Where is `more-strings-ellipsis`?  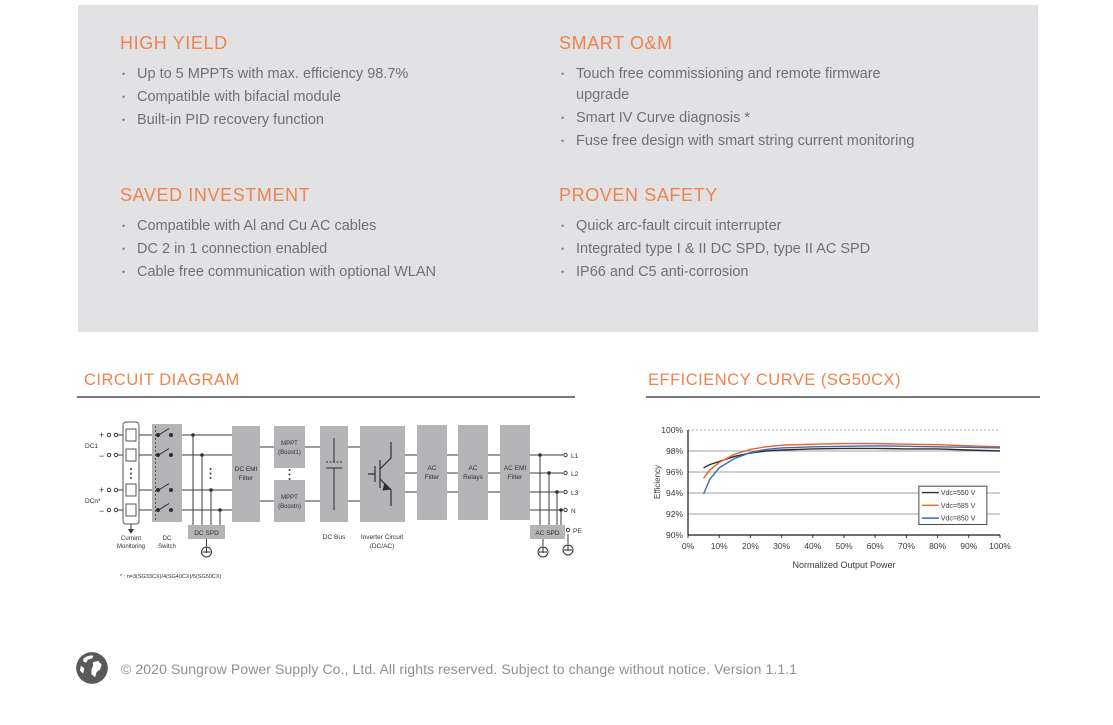
more-strings-ellipsis is located at coordinates (210, 474).